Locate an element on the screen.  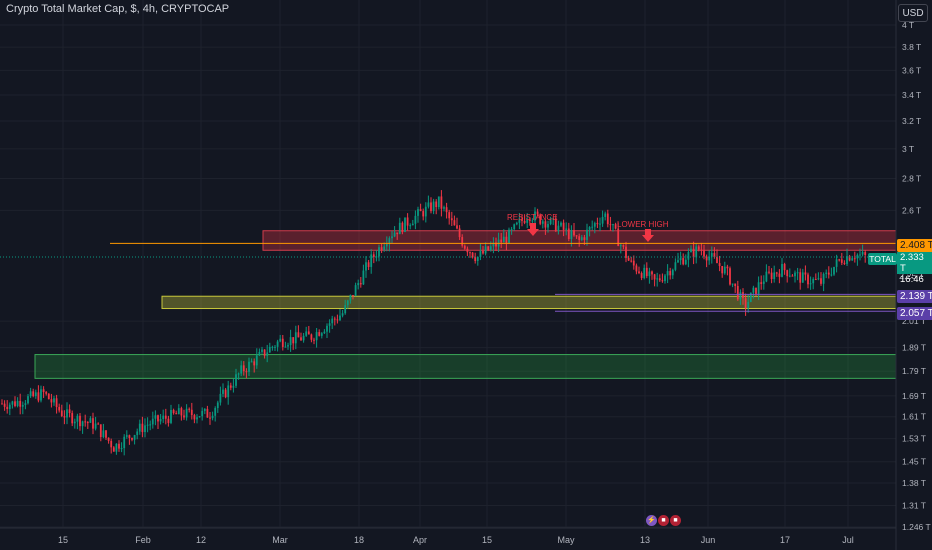
lightning-icon: ⚡ is located at coordinates (651, 520).